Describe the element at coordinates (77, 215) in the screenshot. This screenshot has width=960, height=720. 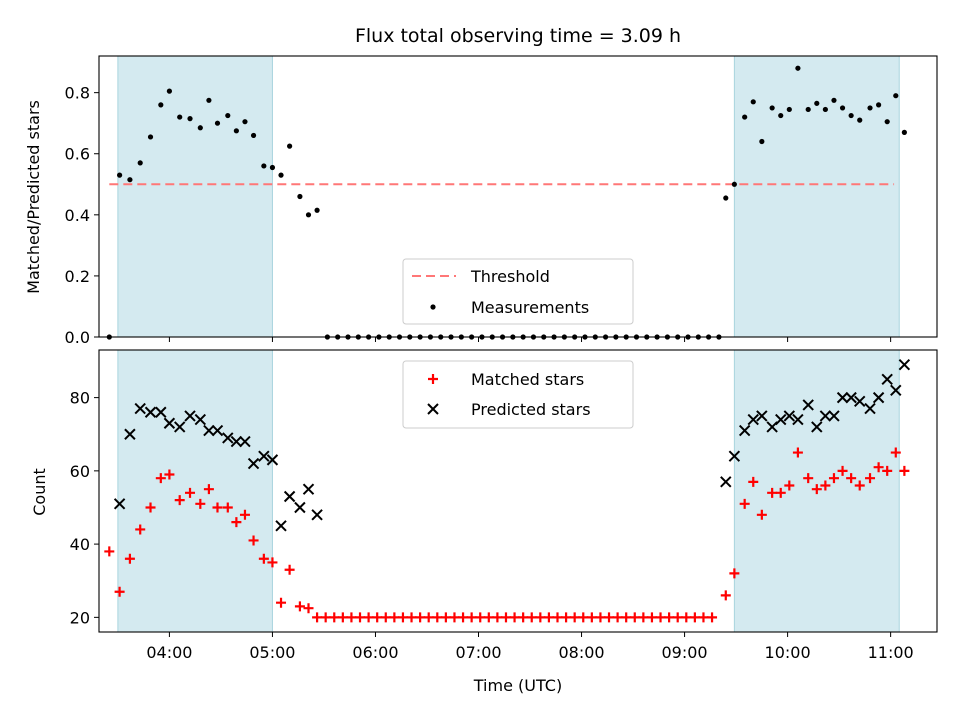
I see `top-y-tick-label-2: 0.4` at that location.